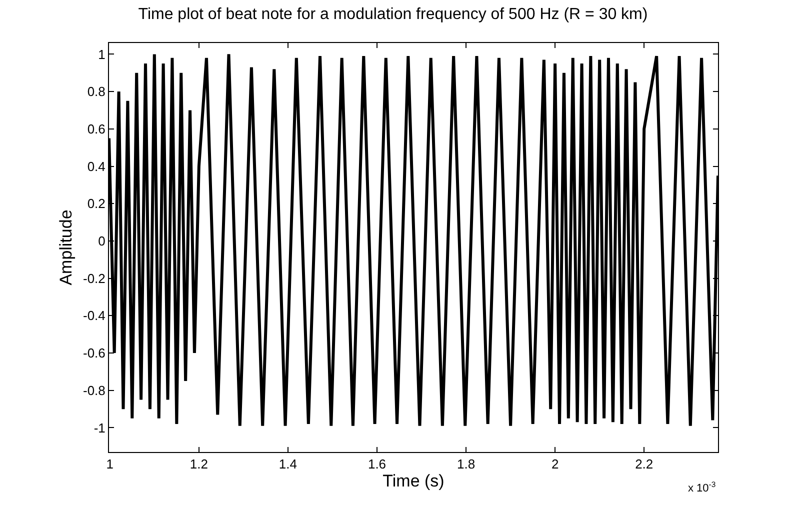 This screenshot has height=505, width=786. Describe the element at coordinates (94, 316) in the screenshot. I see `y-tick-label: -0.4` at that location.